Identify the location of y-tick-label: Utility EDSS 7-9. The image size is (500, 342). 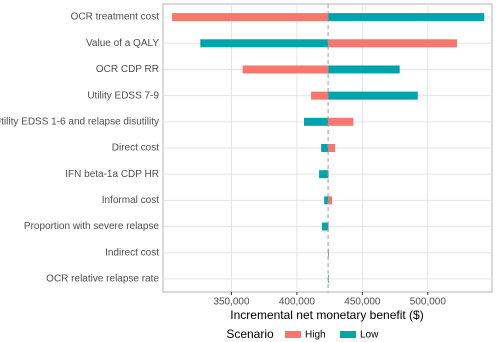
(123, 95).